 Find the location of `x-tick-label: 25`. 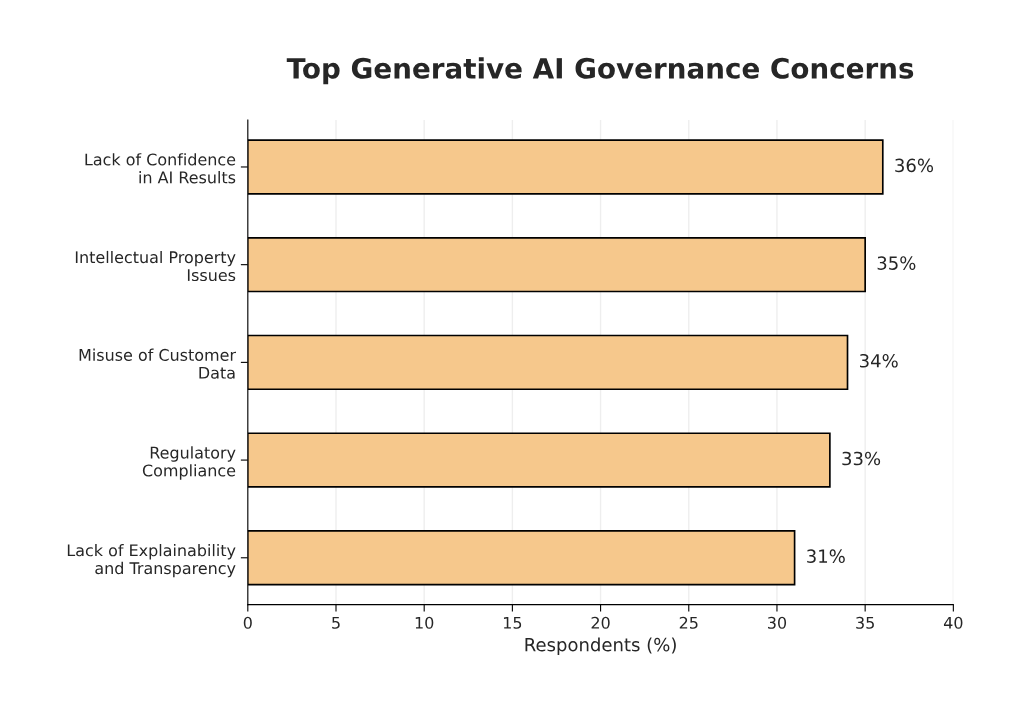

x-tick-label: 25 is located at coordinates (688, 622).